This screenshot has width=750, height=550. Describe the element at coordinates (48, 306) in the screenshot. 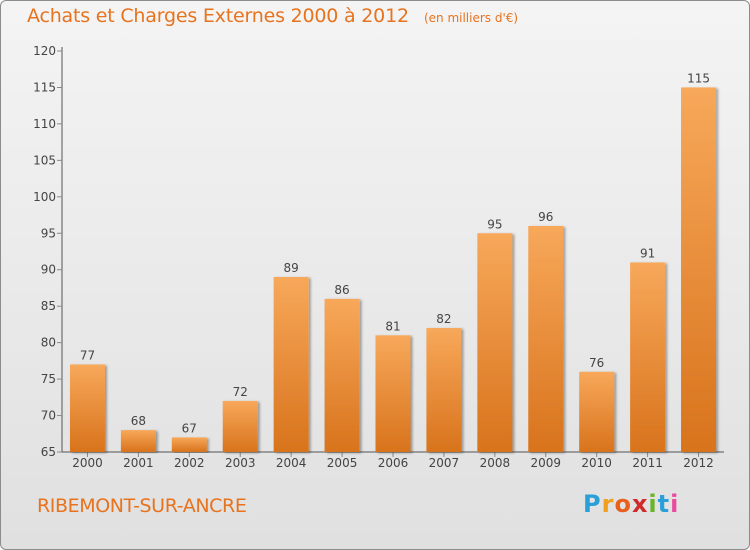

I see `y-tick-label: 85` at that location.